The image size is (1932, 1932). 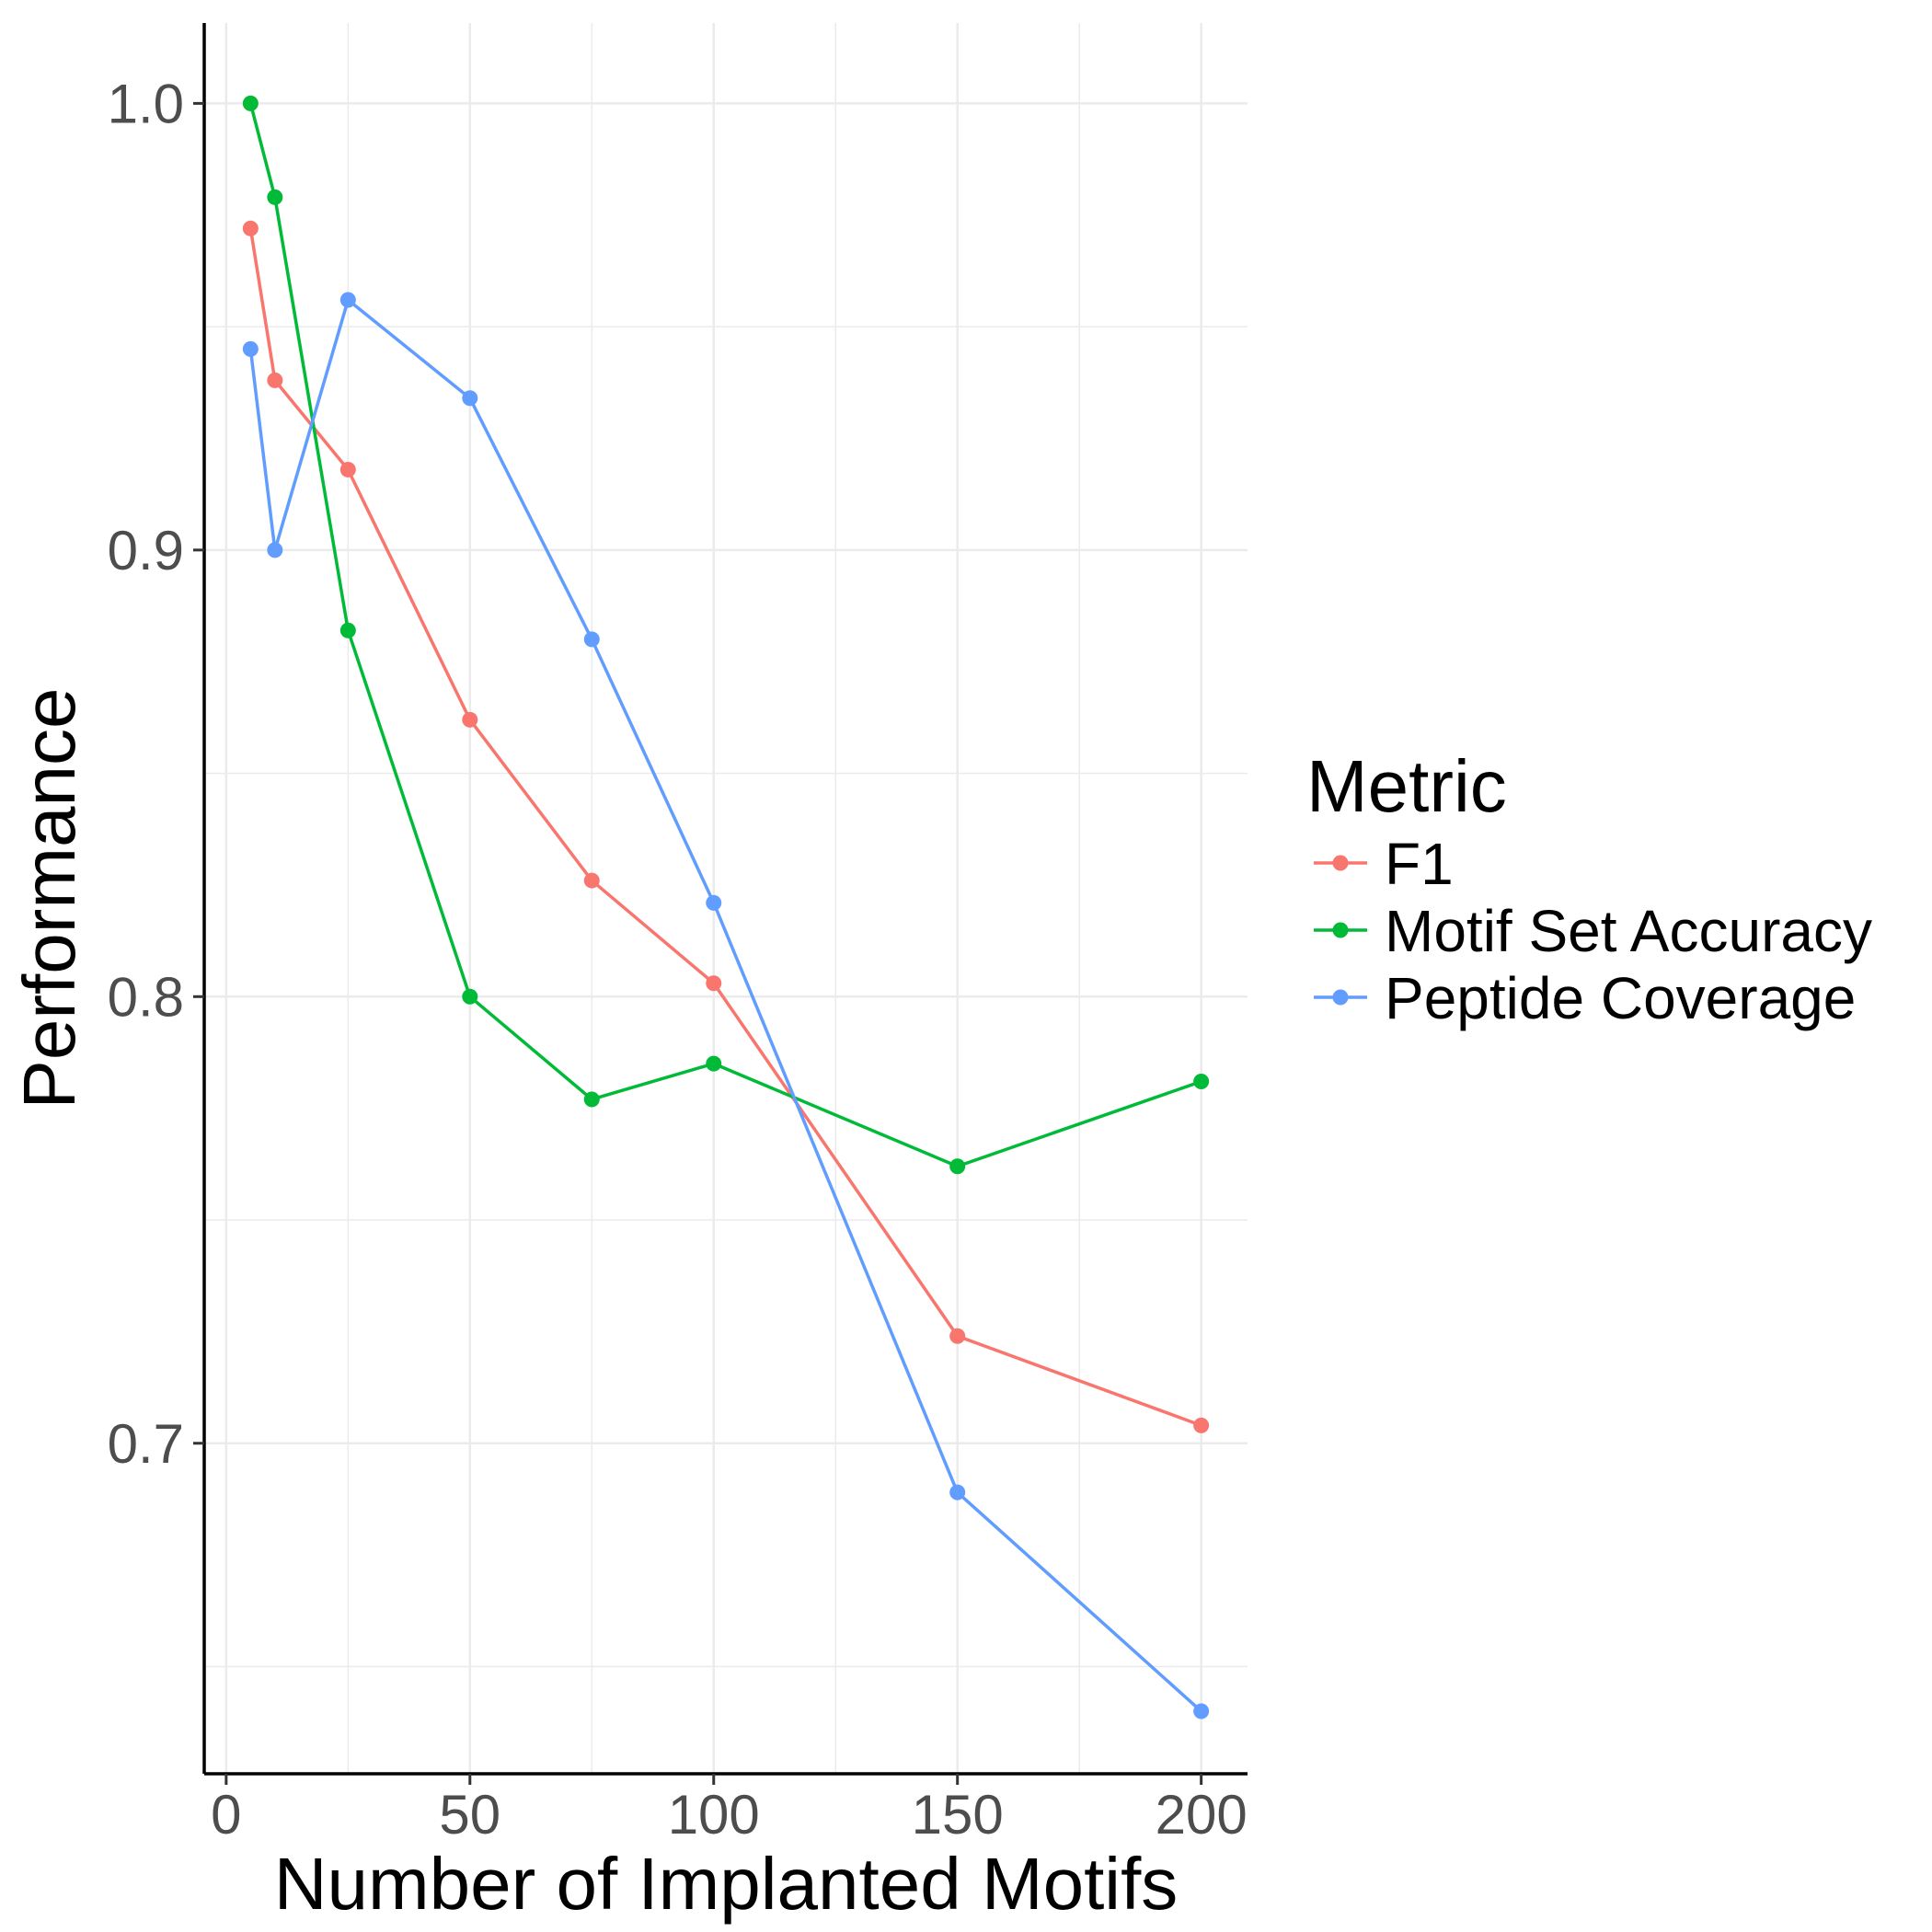 I want to click on x-tick-label: 0, so click(x=226, y=1815).